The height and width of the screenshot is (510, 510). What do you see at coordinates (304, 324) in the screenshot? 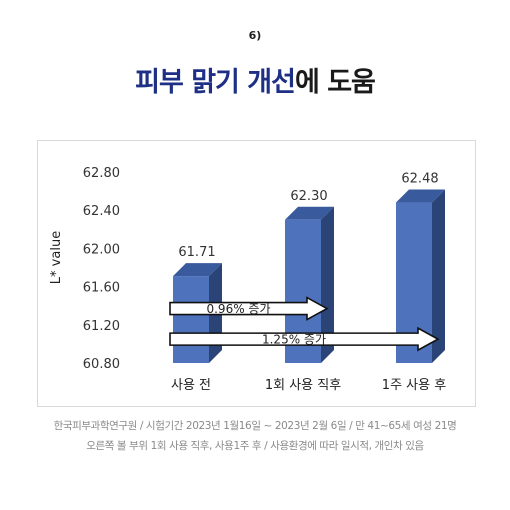
I see `increase-arrows: 0.96% 증가 1.25% 증가` at bounding box center [304, 324].